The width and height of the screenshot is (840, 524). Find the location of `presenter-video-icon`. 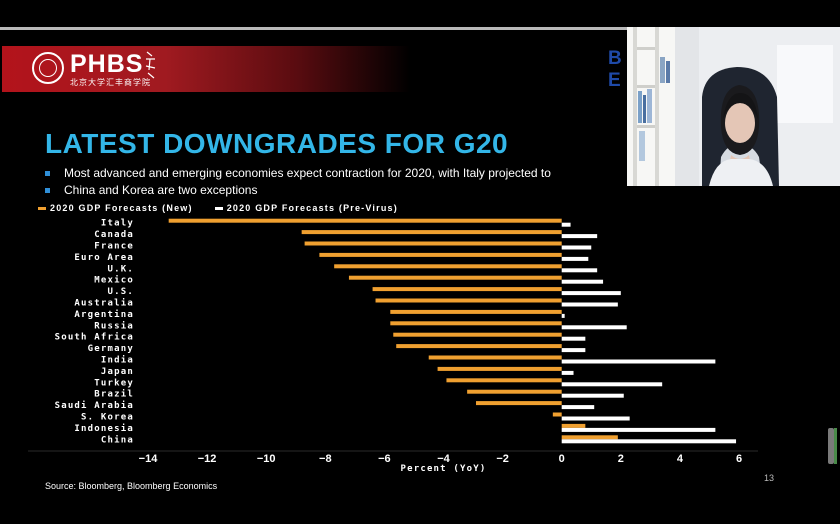

presenter-video-icon is located at coordinates (733, 106).